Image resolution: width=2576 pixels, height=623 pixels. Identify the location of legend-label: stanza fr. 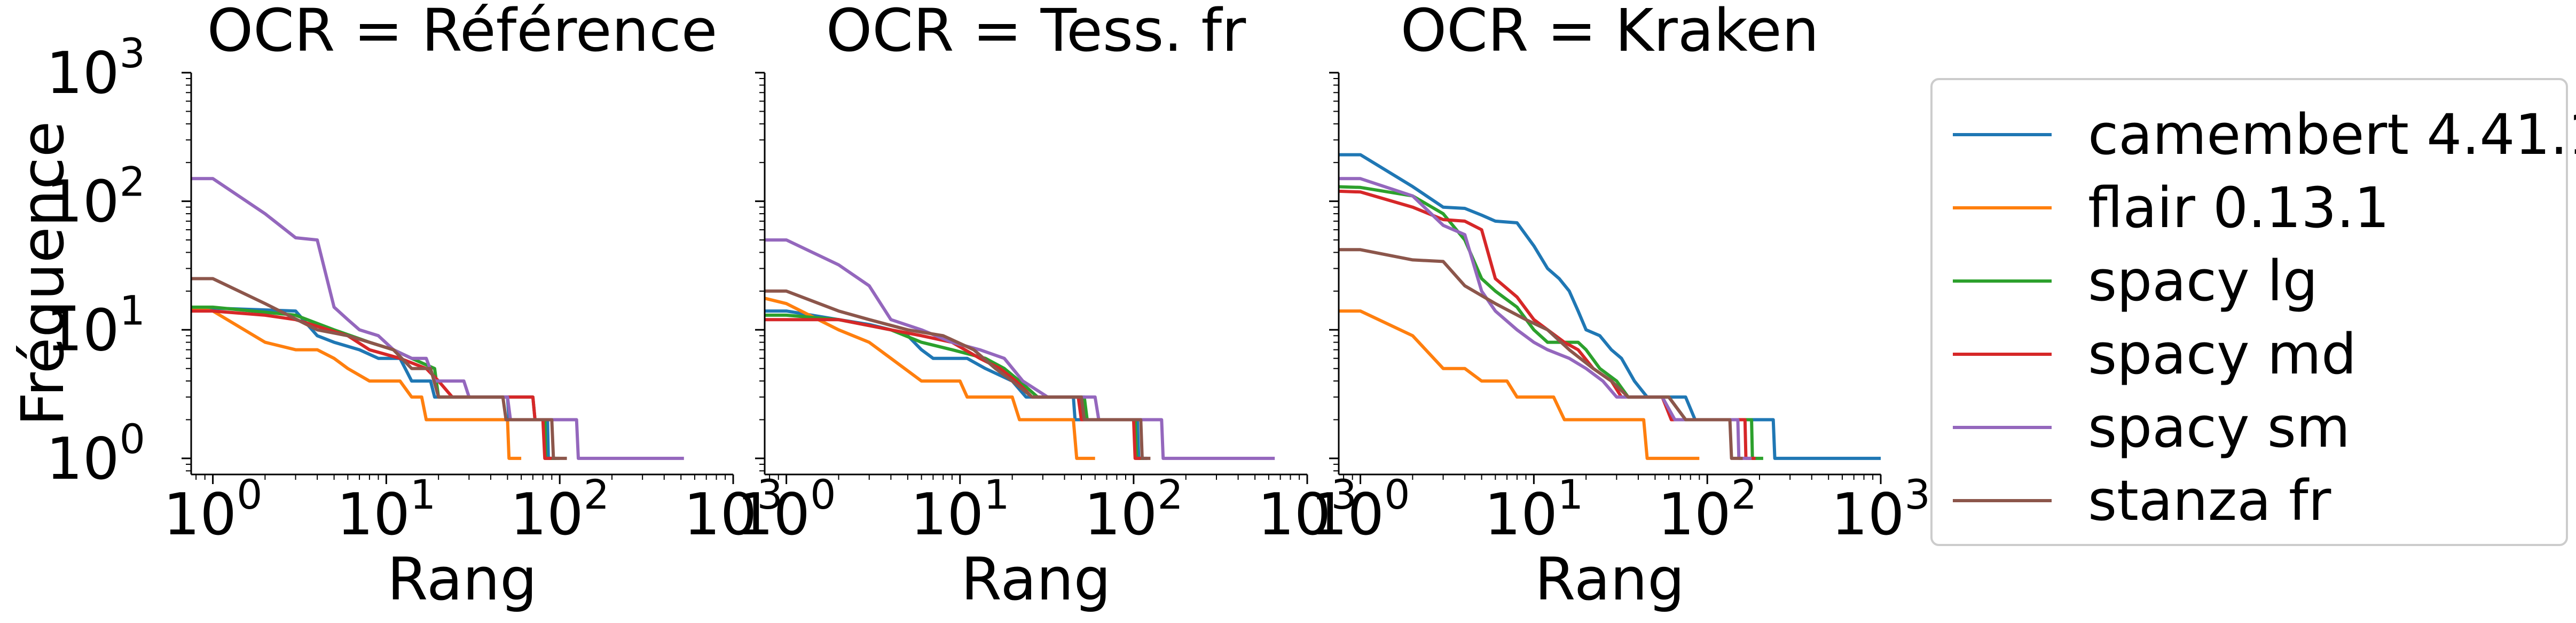
(2209, 501).